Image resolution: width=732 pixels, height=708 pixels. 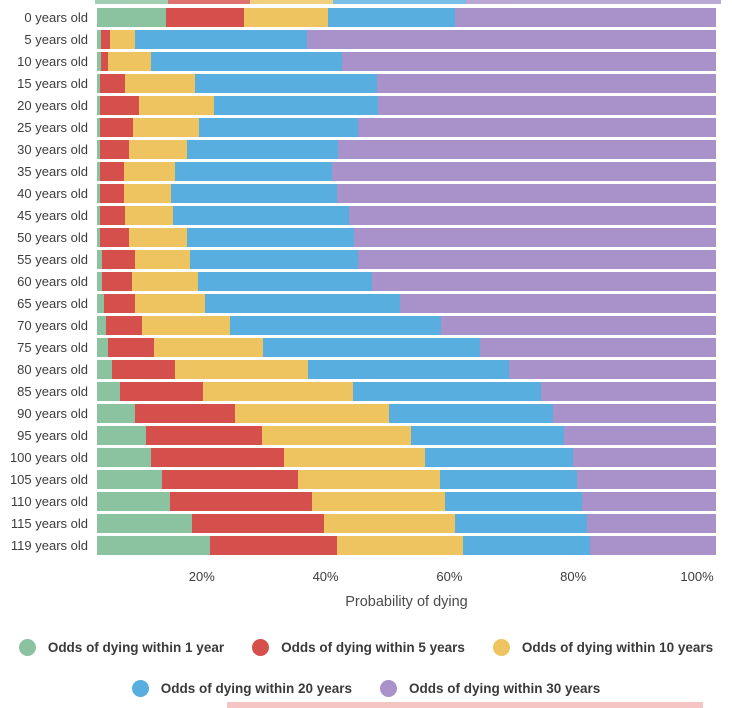 What do you see at coordinates (241, 688) in the screenshot?
I see `legend-item-odds-of-dying-within-20-years: Odds of dying within 20 years` at bounding box center [241, 688].